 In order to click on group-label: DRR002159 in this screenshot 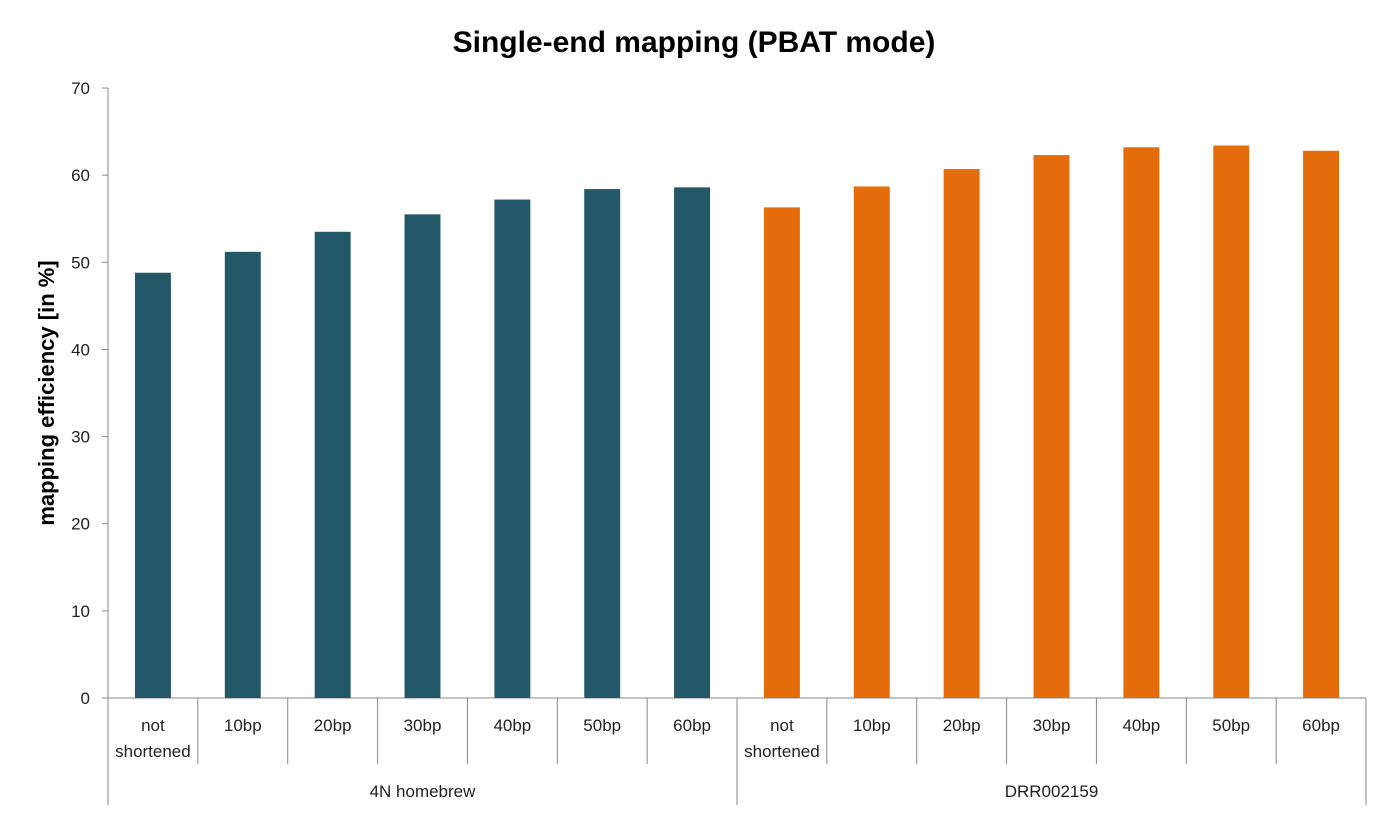, I will do `click(1052, 791)`.